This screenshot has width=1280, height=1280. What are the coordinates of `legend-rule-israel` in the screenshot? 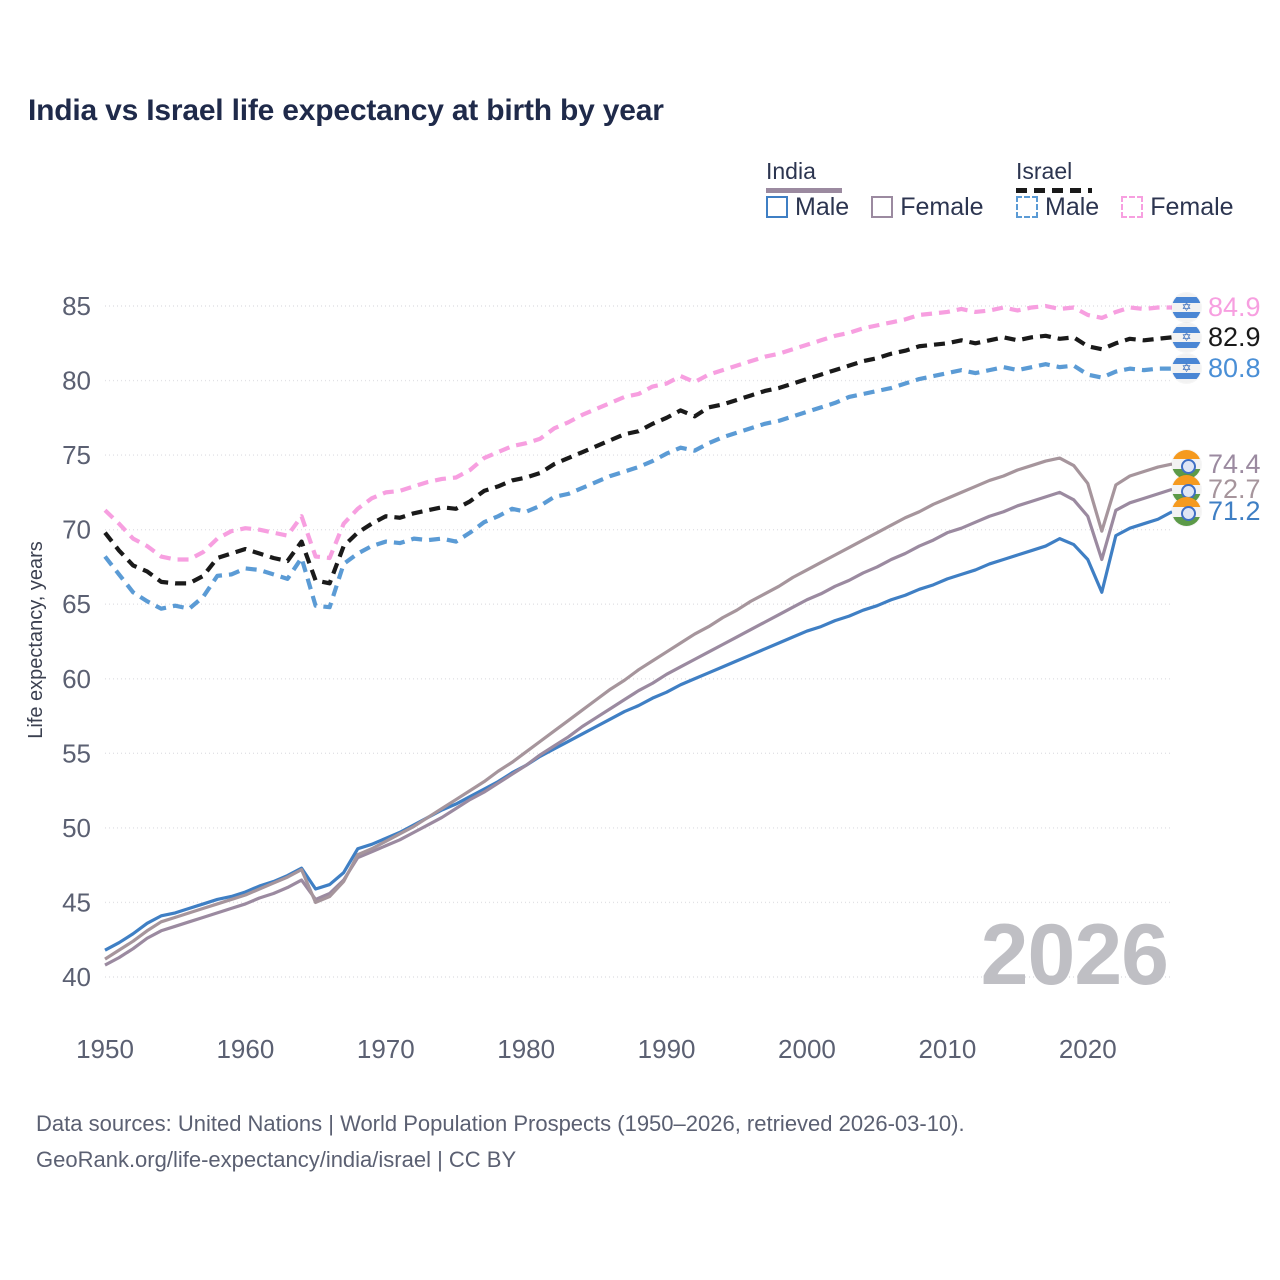 It's located at (1054, 190).